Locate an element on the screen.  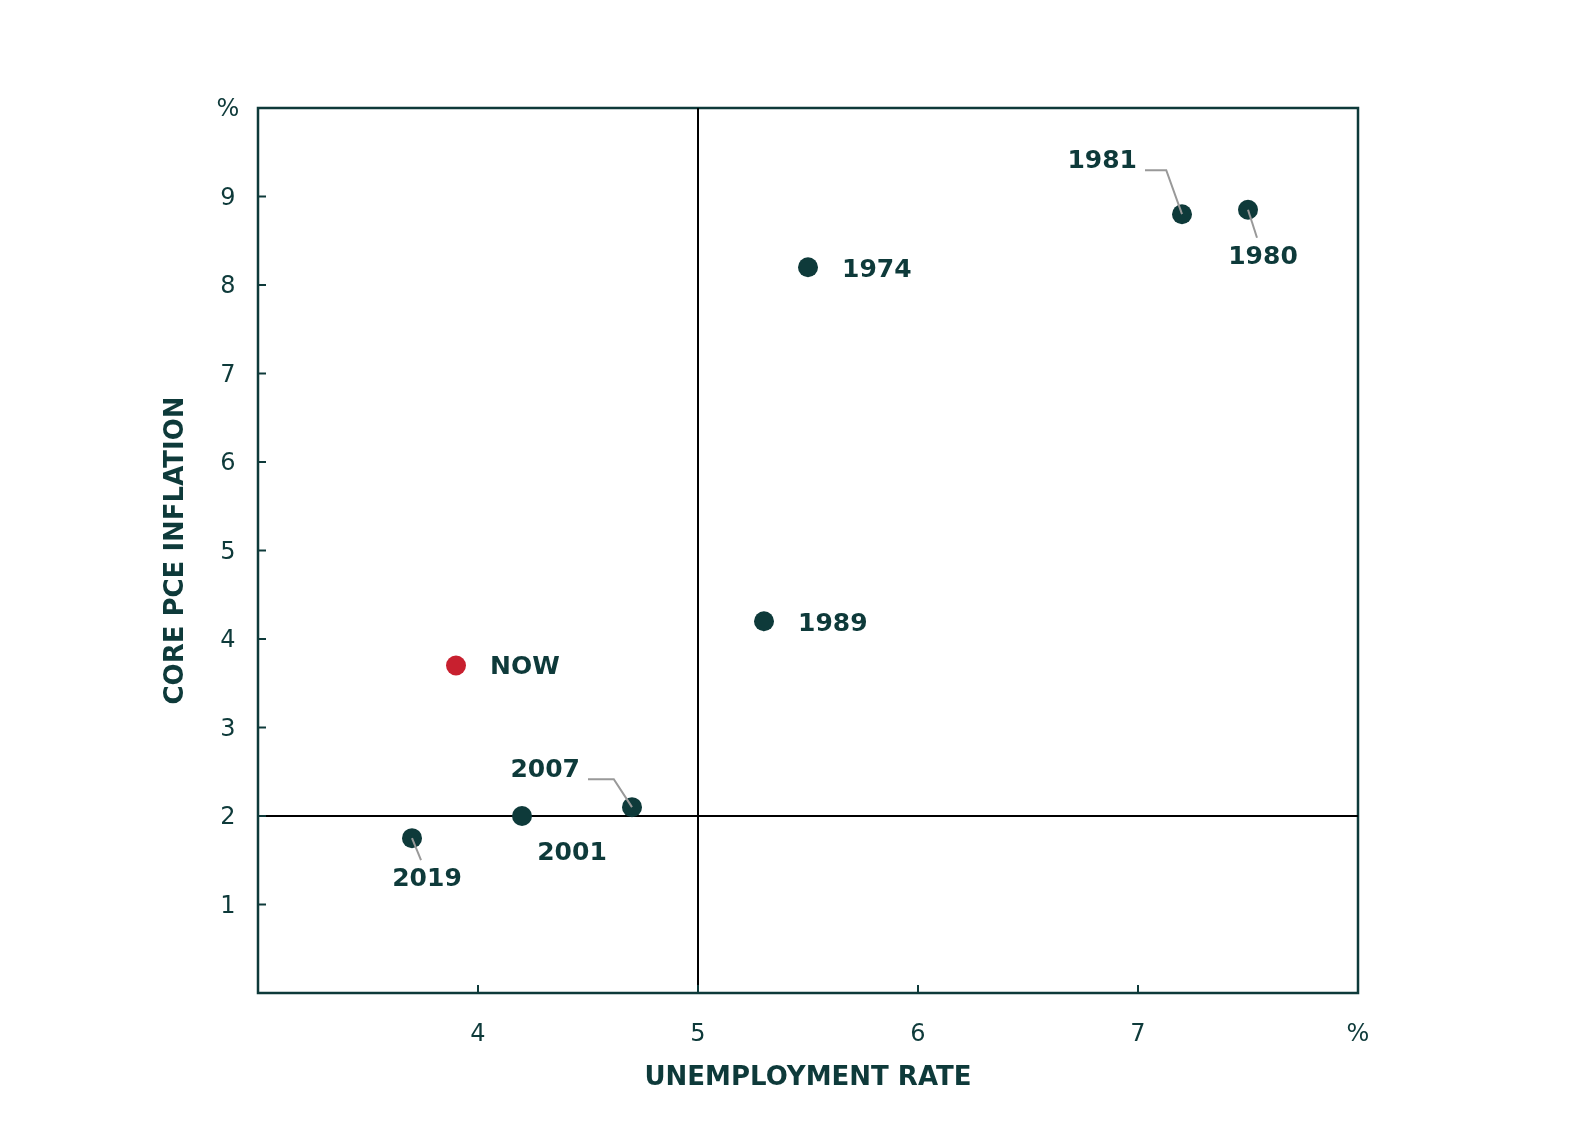
y-tick-label: 8 is located at coordinates (228, 285).